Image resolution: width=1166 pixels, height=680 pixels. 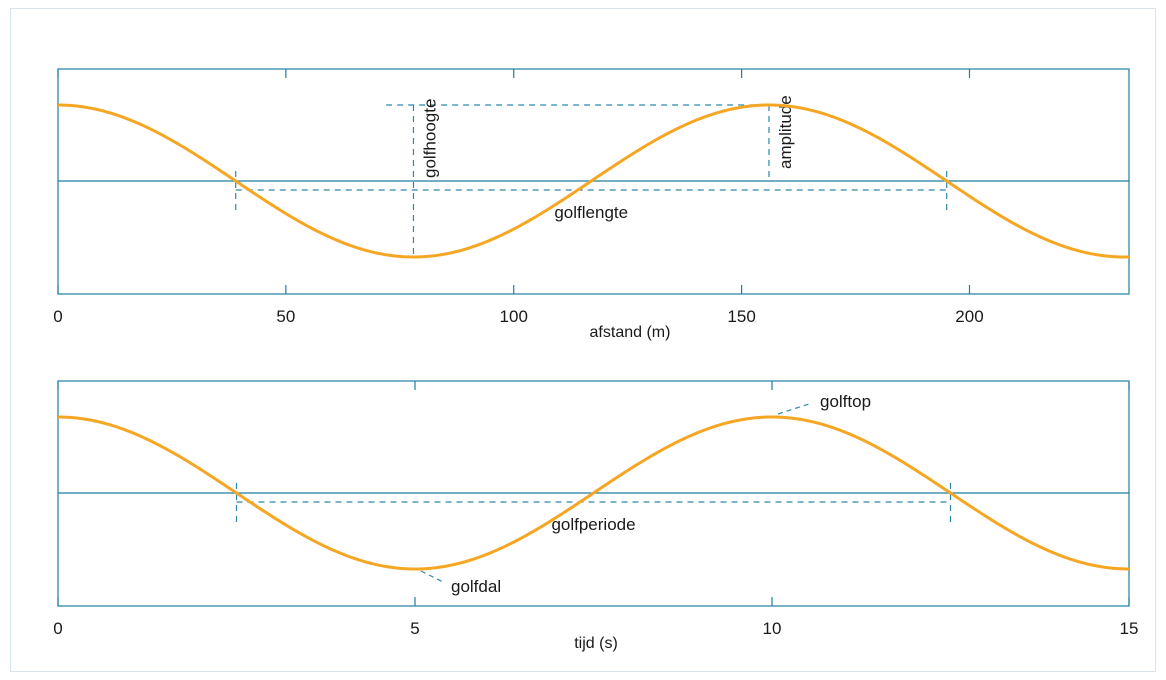 What do you see at coordinates (476, 586) in the screenshot?
I see `golfdal-label: golfdal` at bounding box center [476, 586].